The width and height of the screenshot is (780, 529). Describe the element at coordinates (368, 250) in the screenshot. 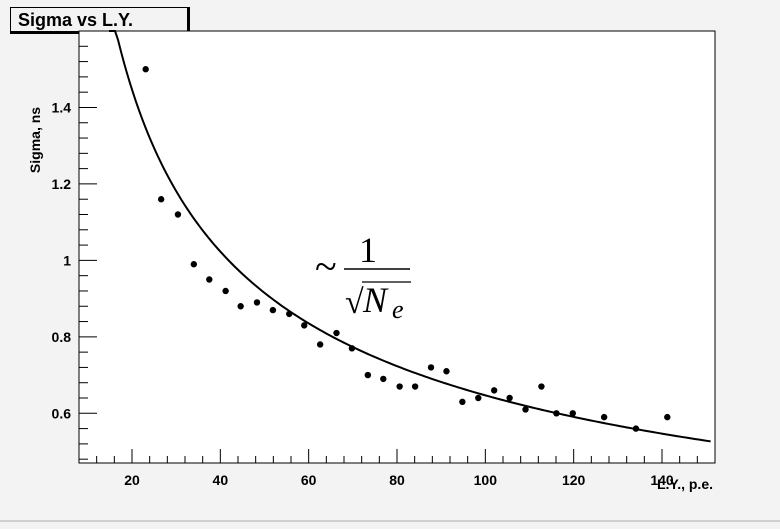

I see `formula-numerator: 1` at that location.